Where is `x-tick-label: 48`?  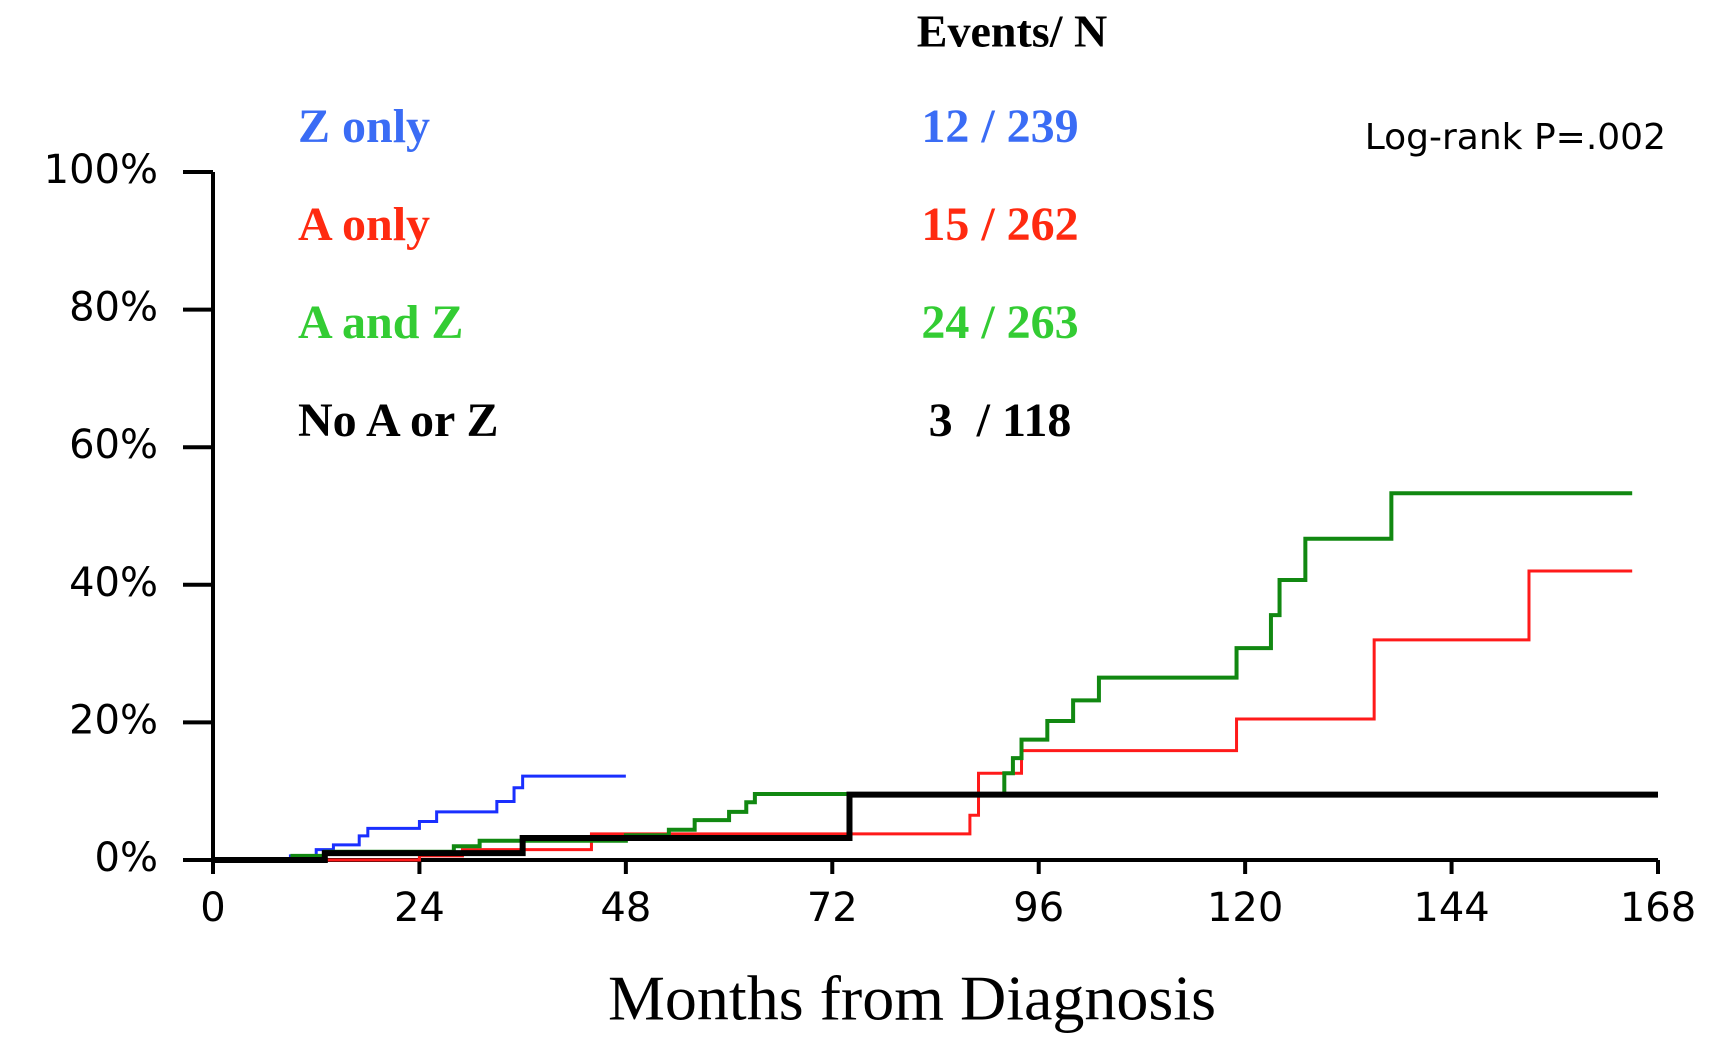 x-tick-label: 48 is located at coordinates (625, 908).